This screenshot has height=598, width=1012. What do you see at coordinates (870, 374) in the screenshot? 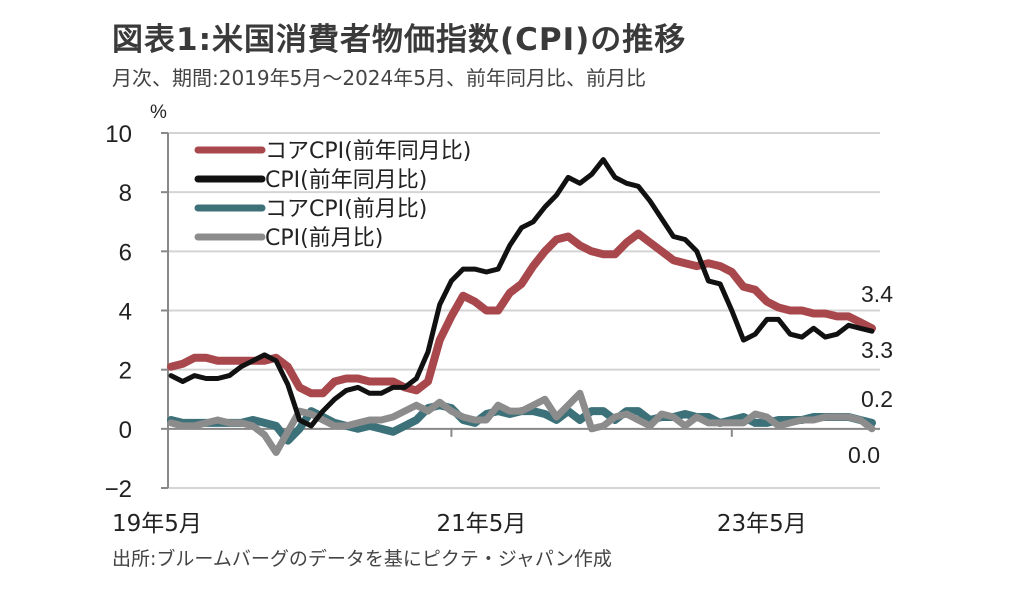
I see `end-labels: 3.4 3.3 0.2 0.0` at bounding box center [870, 374].